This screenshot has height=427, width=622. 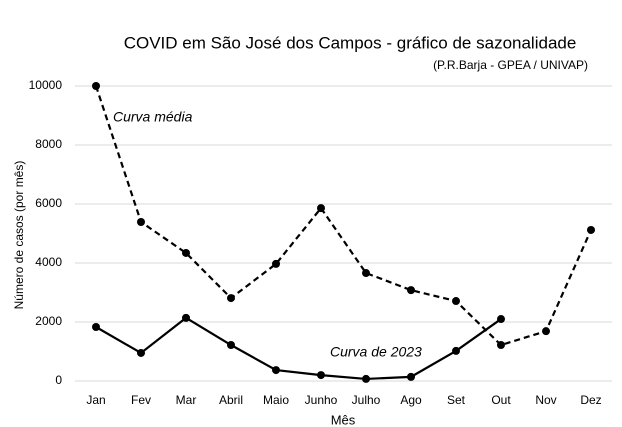 I want to click on chart-subtitle: (P.R.Barja - GPEA / UNIVAP), so click(x=510, y=65).